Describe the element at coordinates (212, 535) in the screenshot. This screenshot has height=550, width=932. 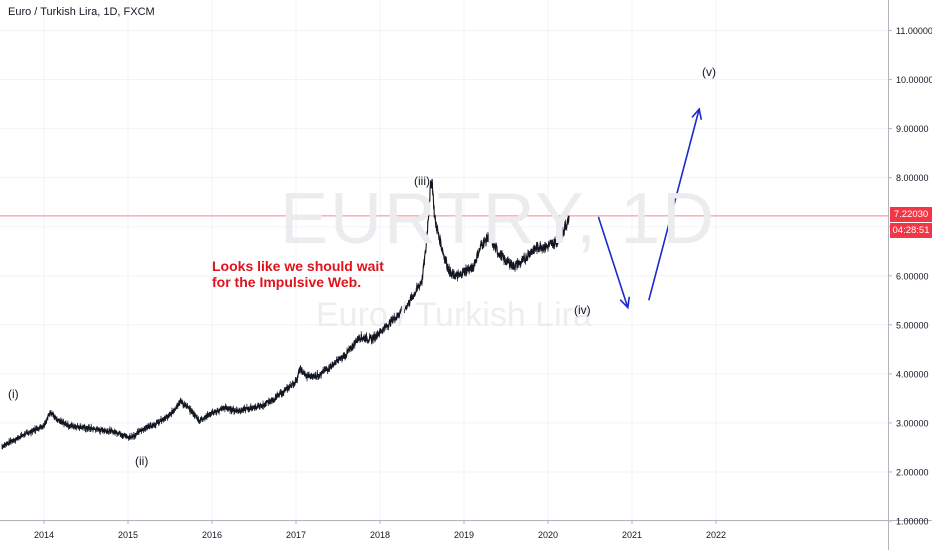
I see `x-tick-label: 2016` at that location.